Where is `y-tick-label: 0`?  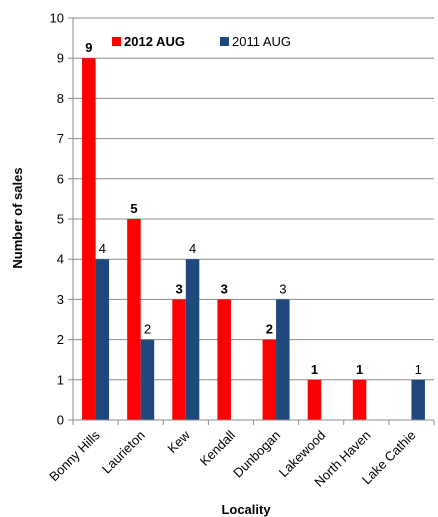
y-tick-label: 0 is located at coordinates (60, 420).